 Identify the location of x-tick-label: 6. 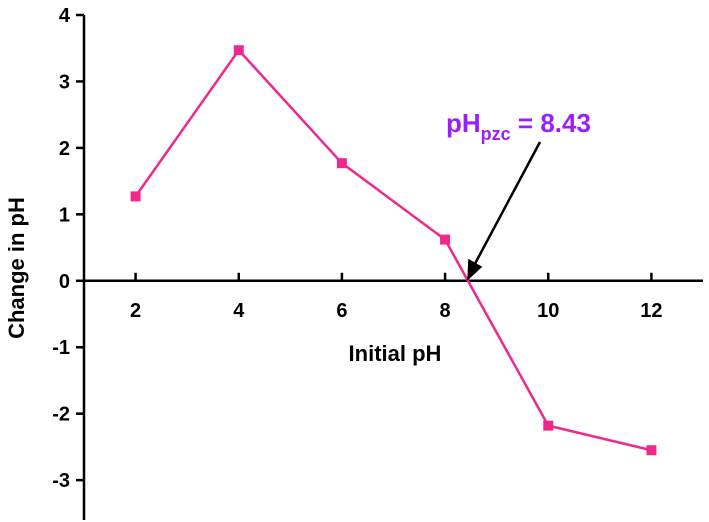
(341, 311).